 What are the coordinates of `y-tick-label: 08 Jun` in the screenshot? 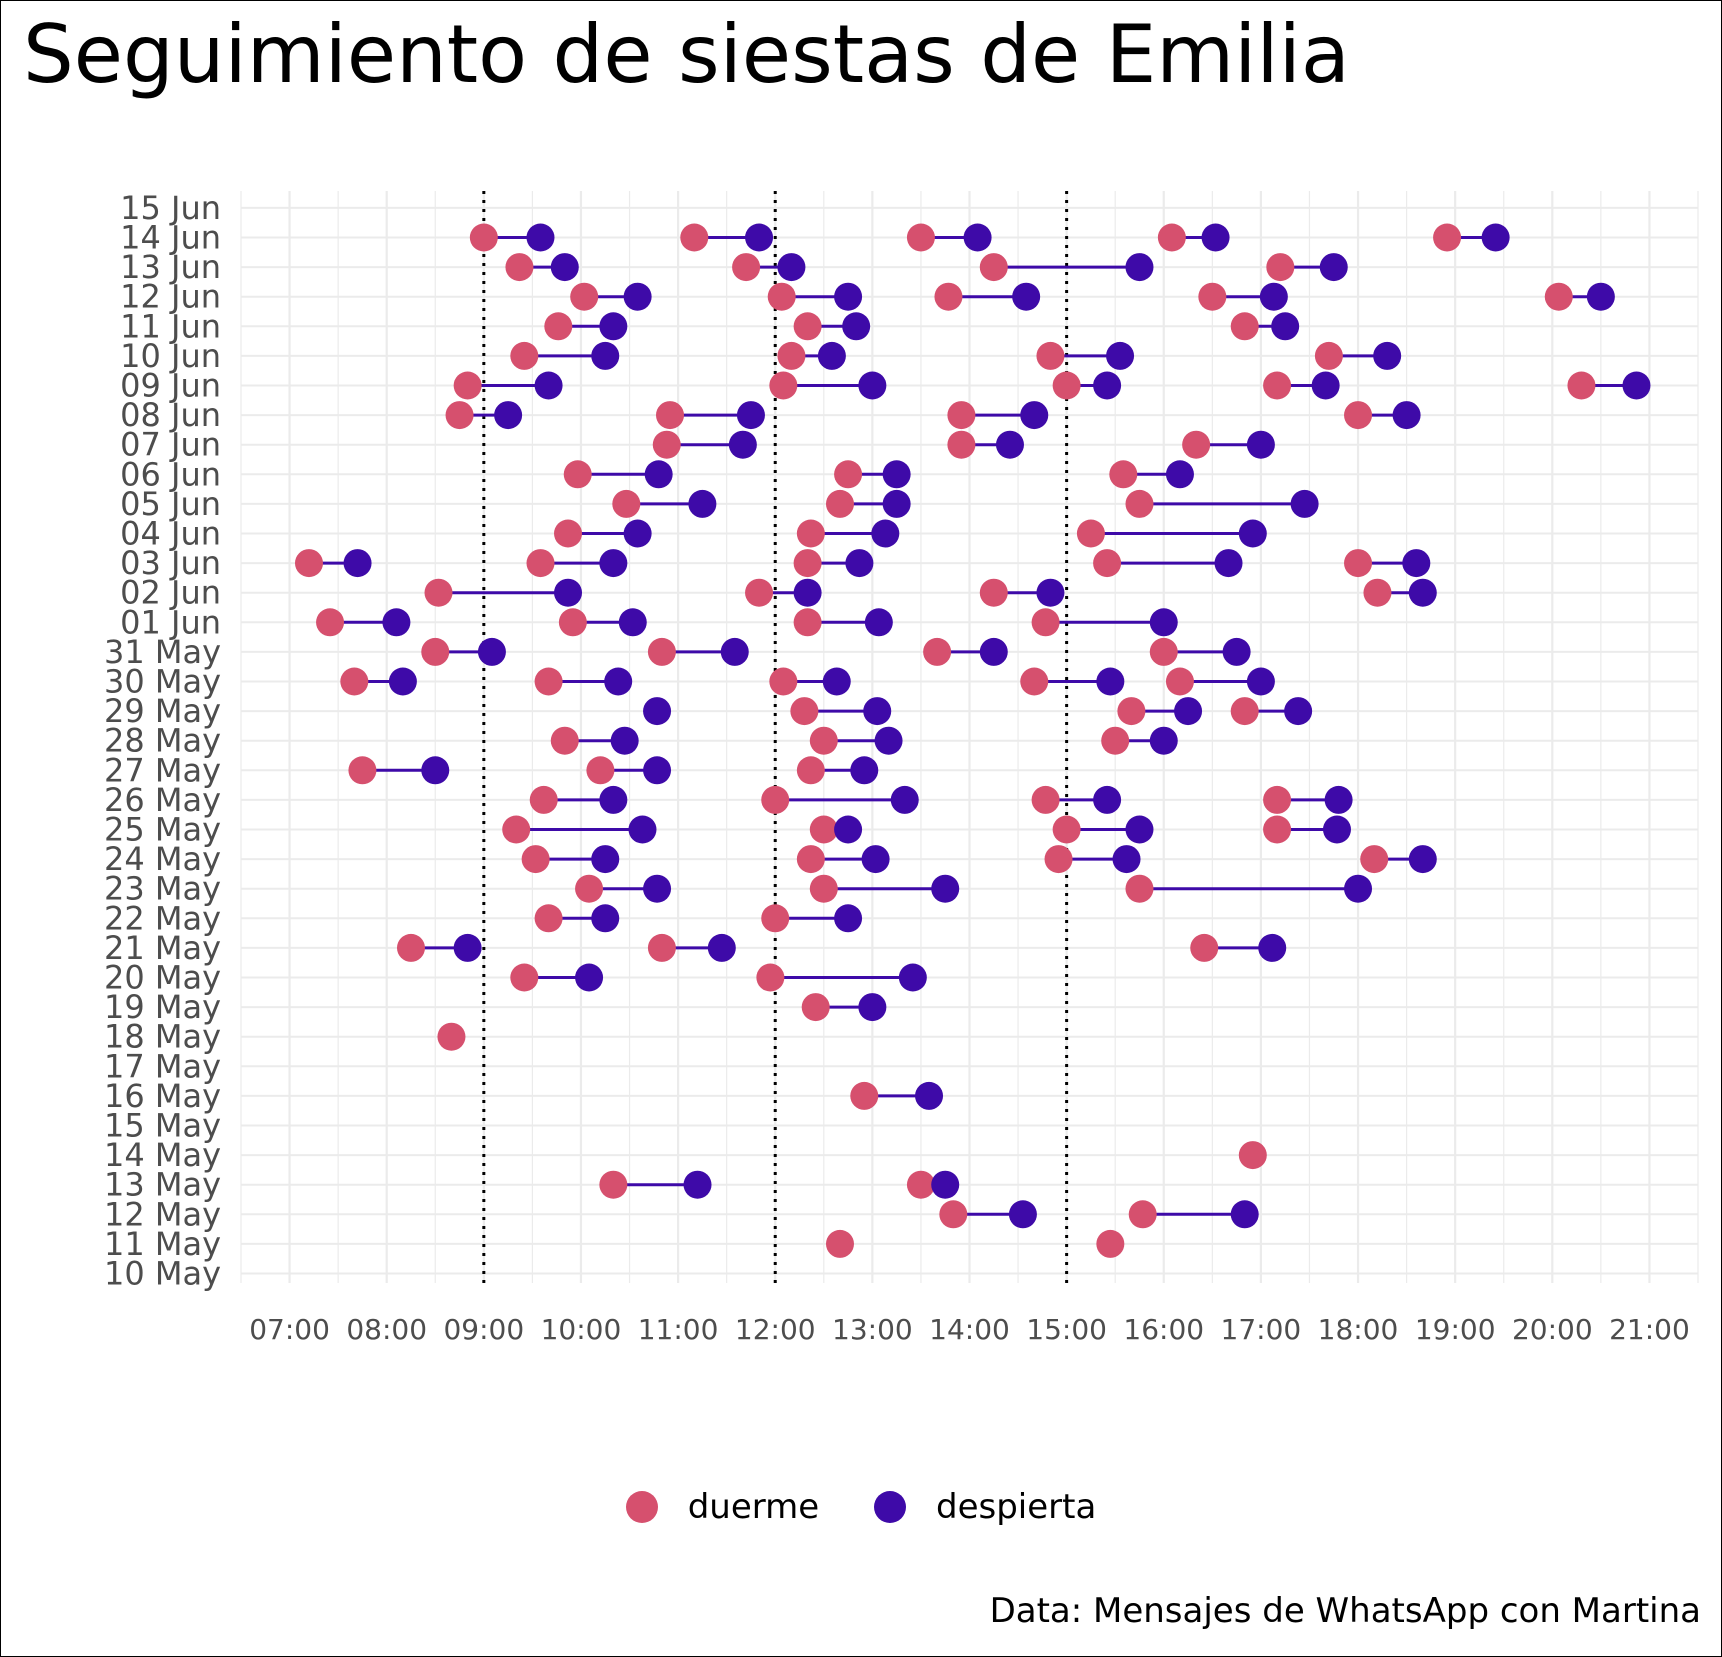 It's located at (170, 415).